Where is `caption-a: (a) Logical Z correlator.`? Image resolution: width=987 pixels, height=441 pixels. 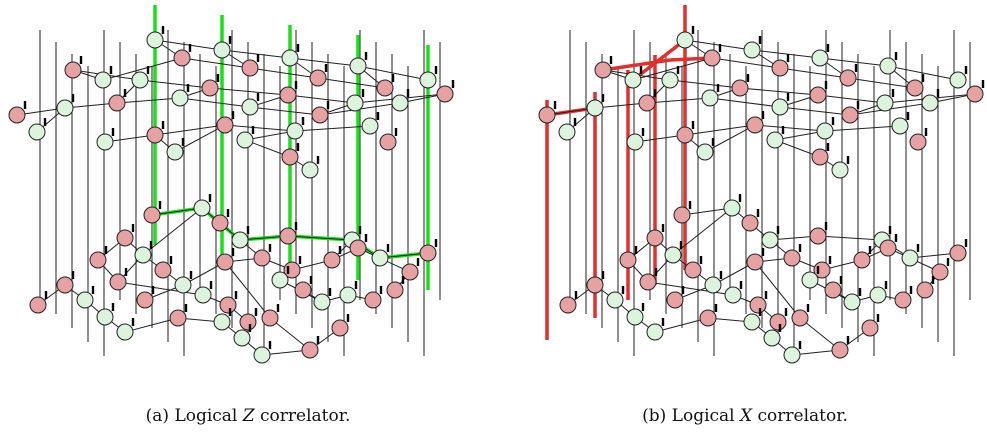 caption-a: (a) Logical Z correlator. is located at coordinates (248, 416).